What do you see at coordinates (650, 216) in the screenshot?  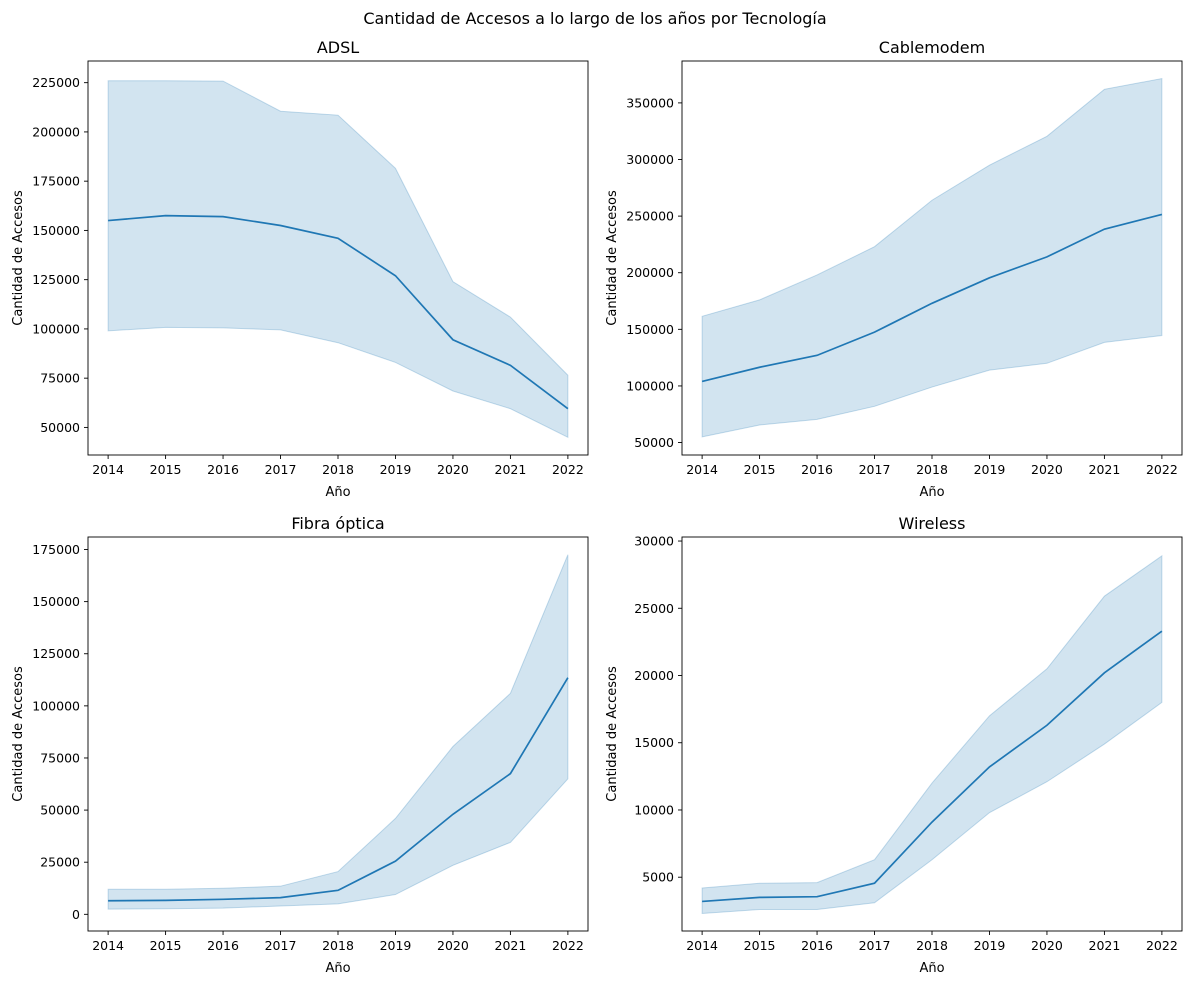 I see `y-tick-label: 250000` at bounding box center [650, 216].